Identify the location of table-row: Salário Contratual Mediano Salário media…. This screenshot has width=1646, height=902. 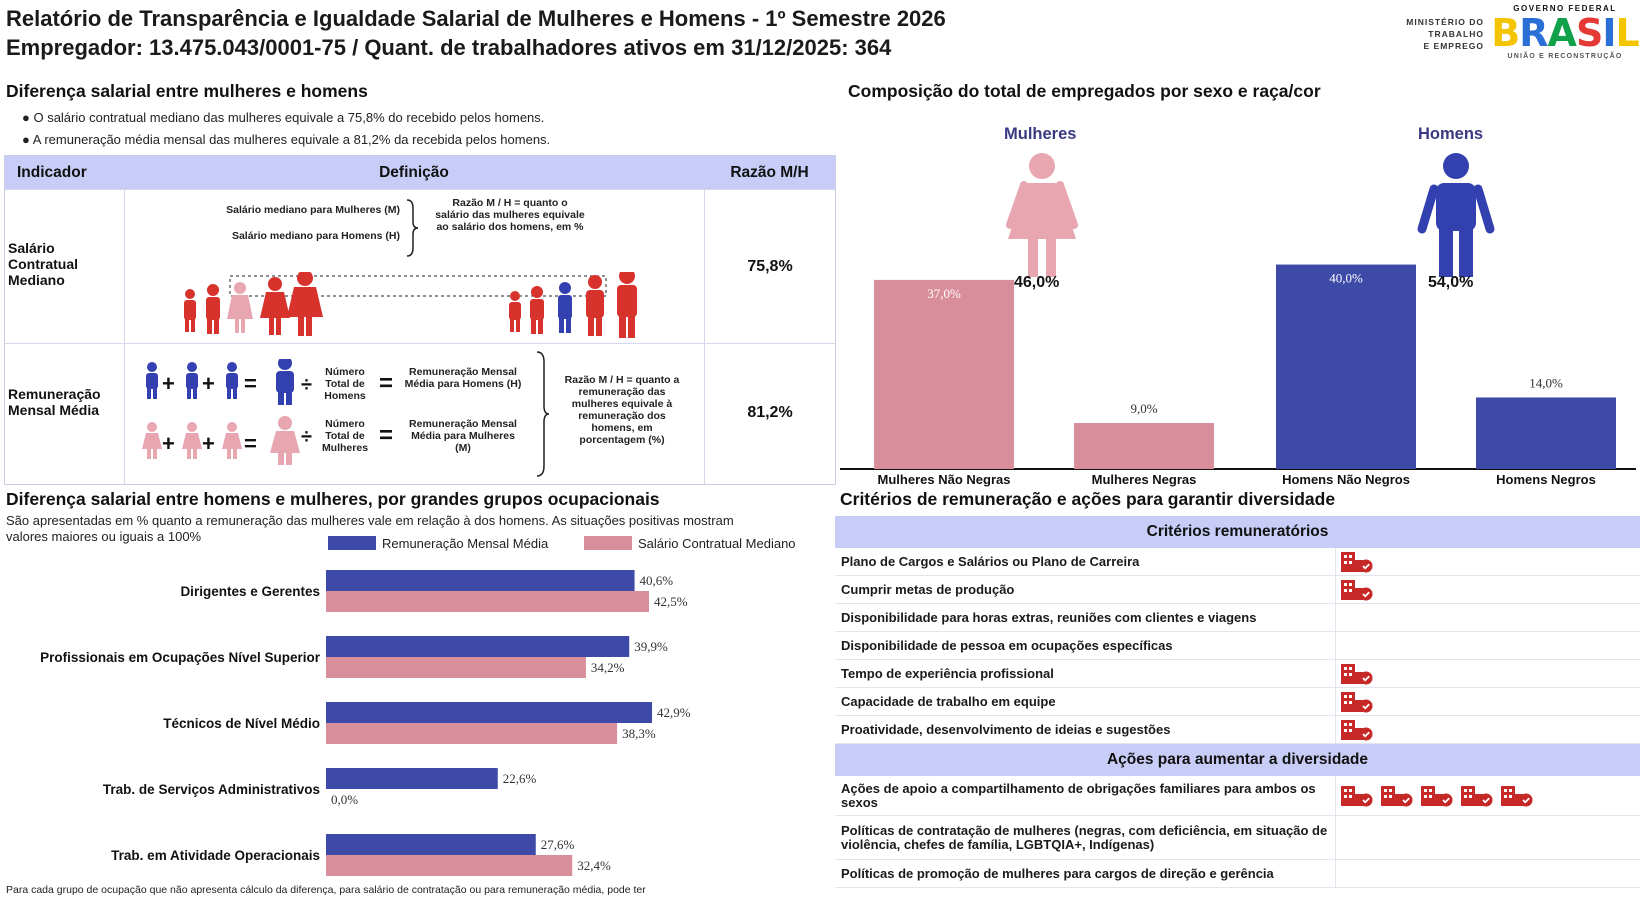
(420, 266).